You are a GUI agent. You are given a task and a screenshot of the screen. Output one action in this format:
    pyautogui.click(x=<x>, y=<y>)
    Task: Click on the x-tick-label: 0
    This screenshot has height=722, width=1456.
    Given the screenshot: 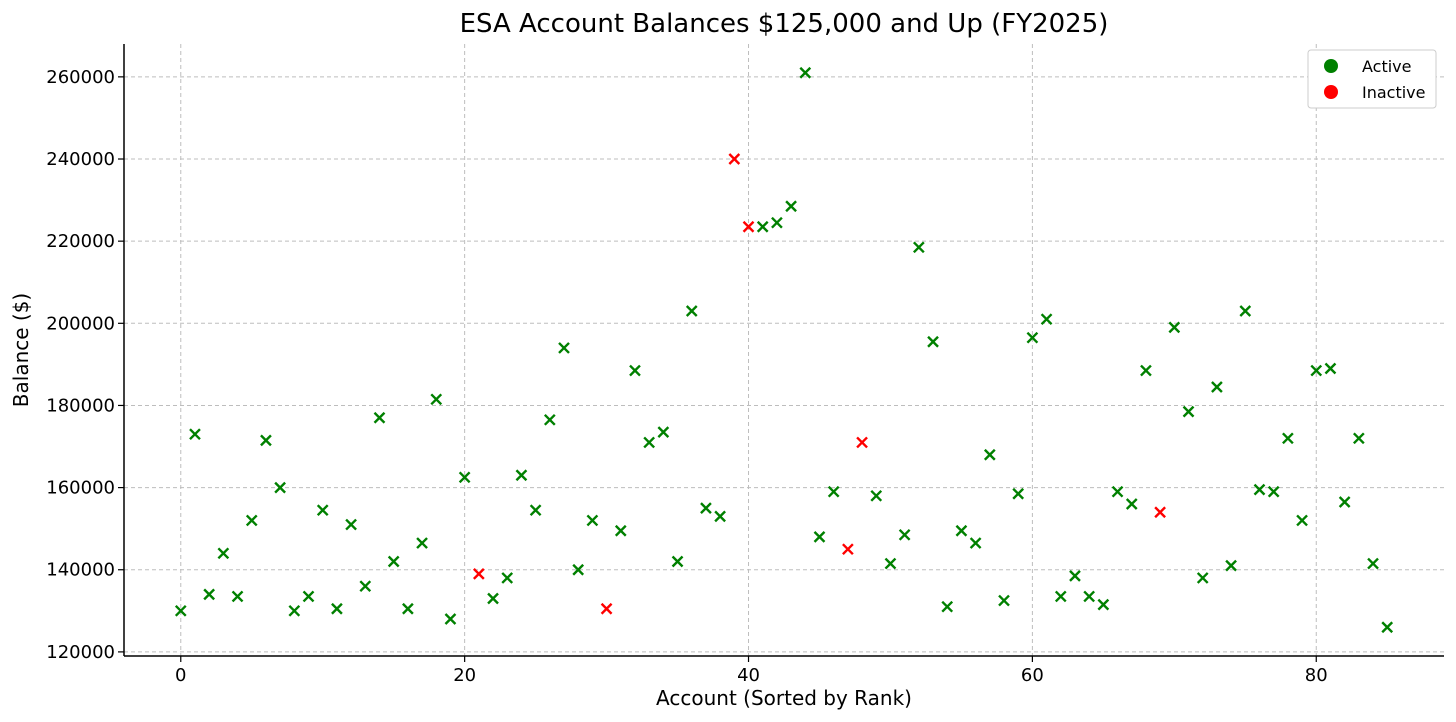 What is the action you would take?
    pyautogui.click(x=180, y=675)
    